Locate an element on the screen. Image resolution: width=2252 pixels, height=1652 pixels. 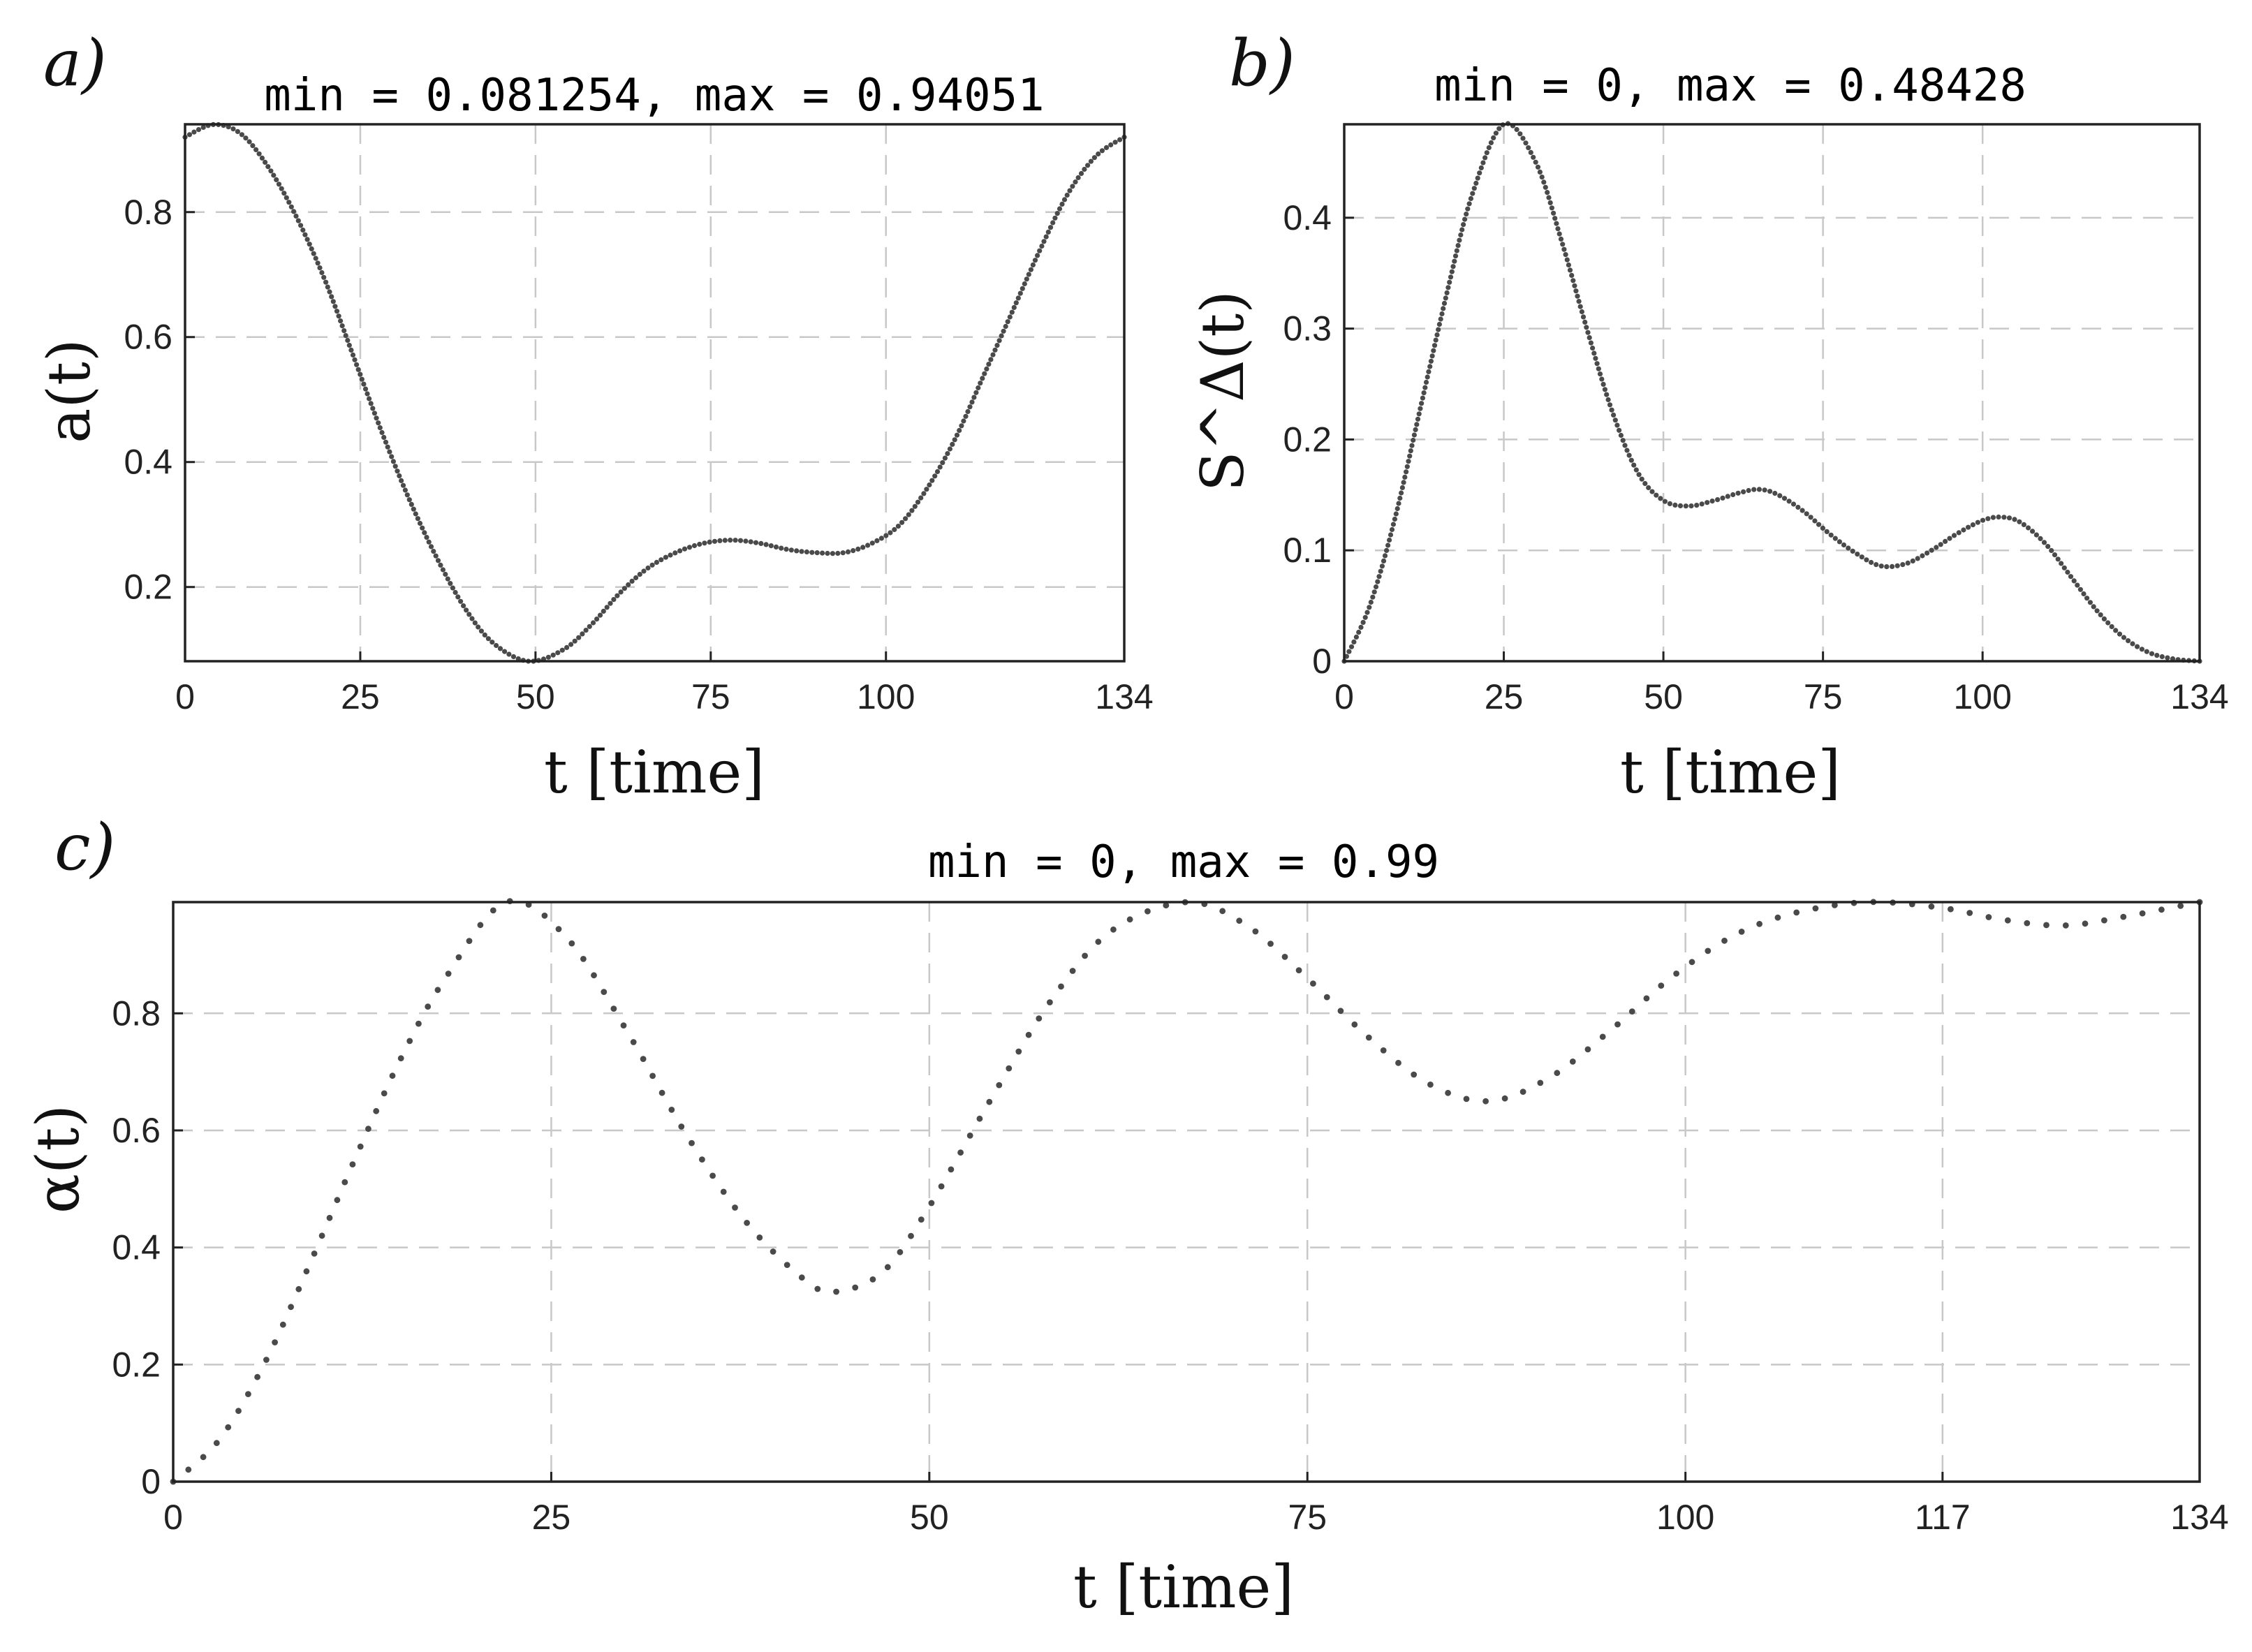
panel-c-xtick-label: 117 is located at coordinates (1943, 1517).